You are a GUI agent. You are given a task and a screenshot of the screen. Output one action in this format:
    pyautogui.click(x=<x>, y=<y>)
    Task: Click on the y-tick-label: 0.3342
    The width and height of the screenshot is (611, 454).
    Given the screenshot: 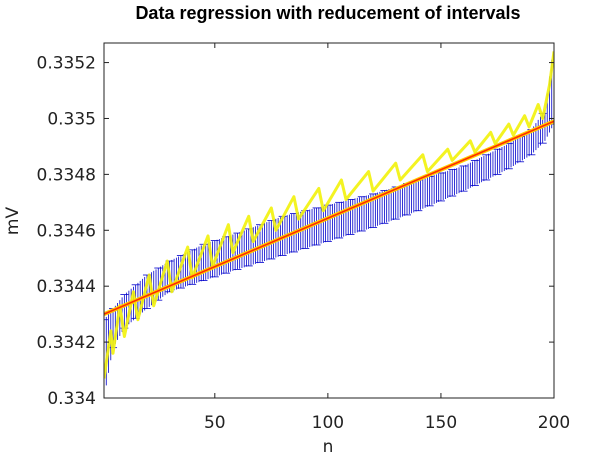 What is the action you would take?
    pyautogui.click(x=66, y=343)
    